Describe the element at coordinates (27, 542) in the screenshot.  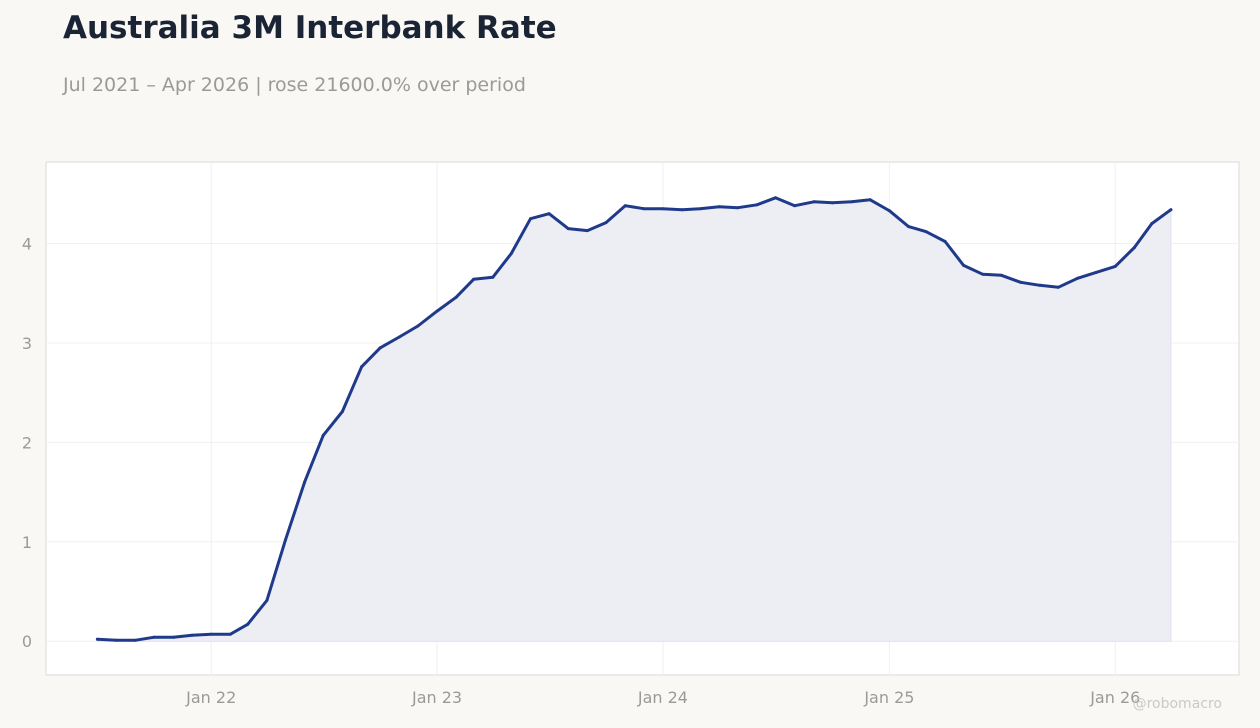
I see `y-tick-label: 1` at that location.